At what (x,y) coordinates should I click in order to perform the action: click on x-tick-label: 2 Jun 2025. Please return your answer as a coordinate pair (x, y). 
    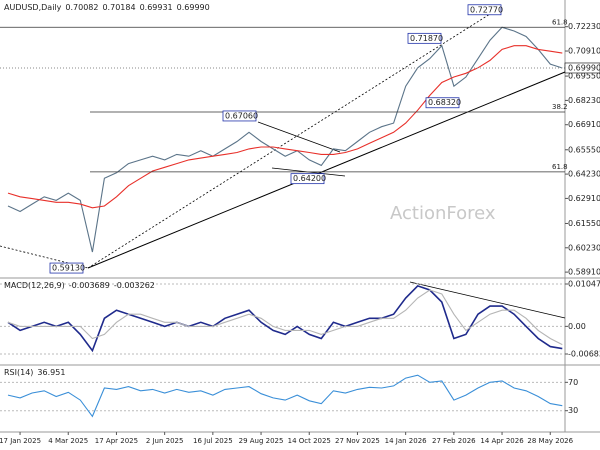
    Looking at the image, I should click on (165, 441).